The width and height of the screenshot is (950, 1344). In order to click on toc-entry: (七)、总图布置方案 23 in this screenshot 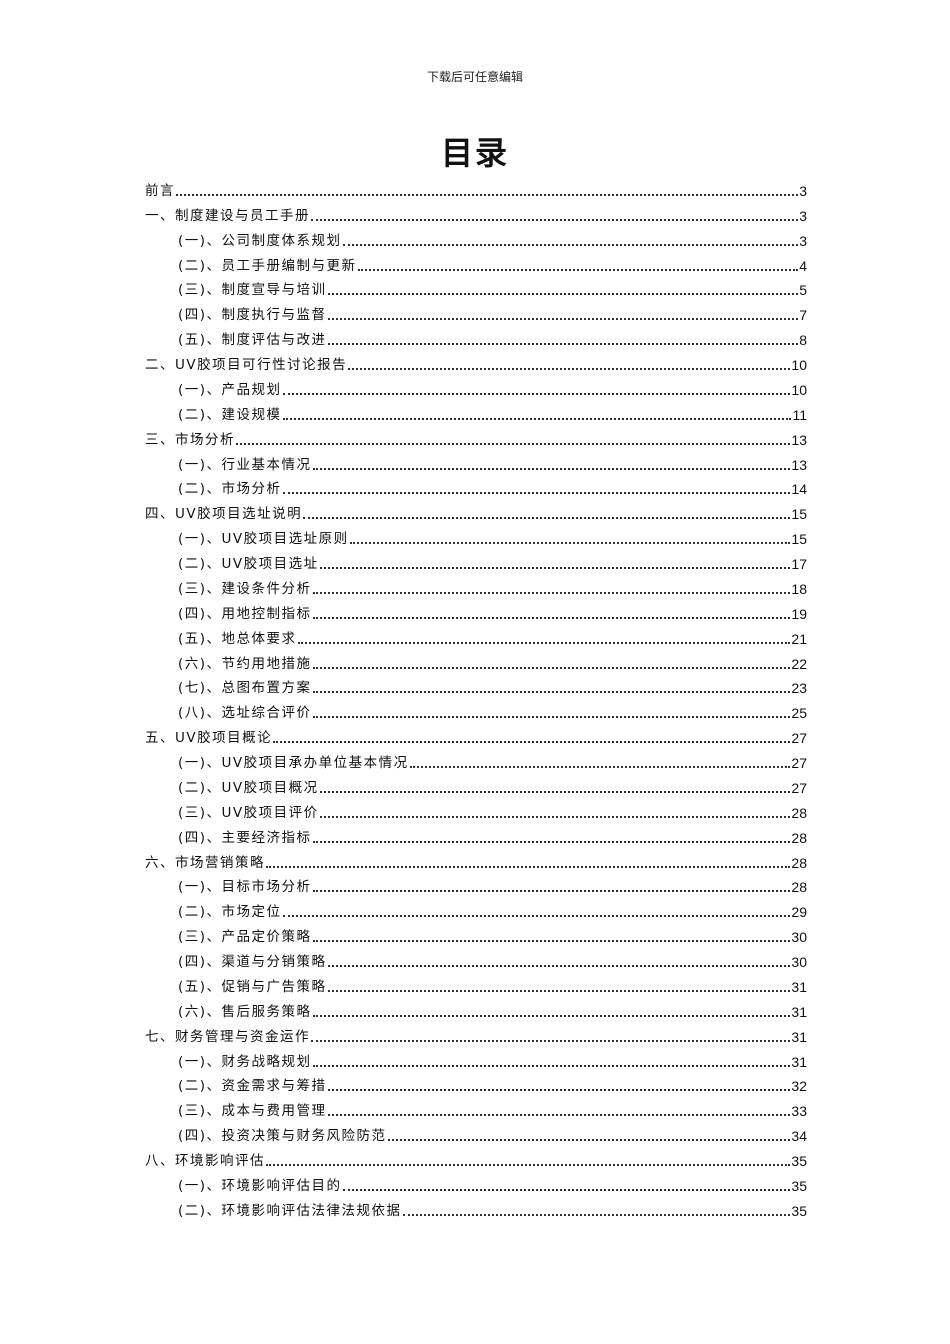, I will do `click(476, 685)`.